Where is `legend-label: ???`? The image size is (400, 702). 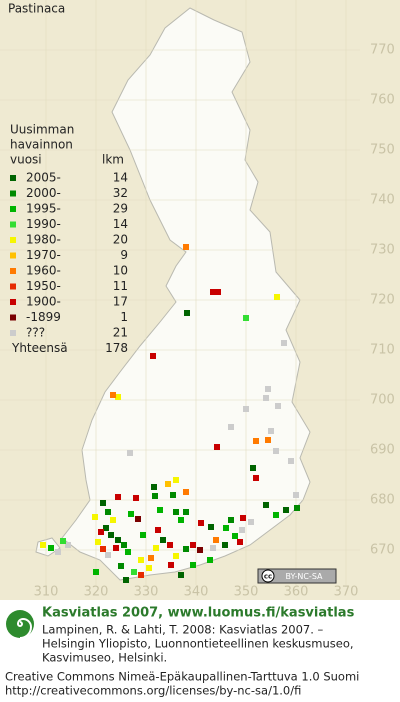
legend-label: ??? is located at coordinates (35, 333).